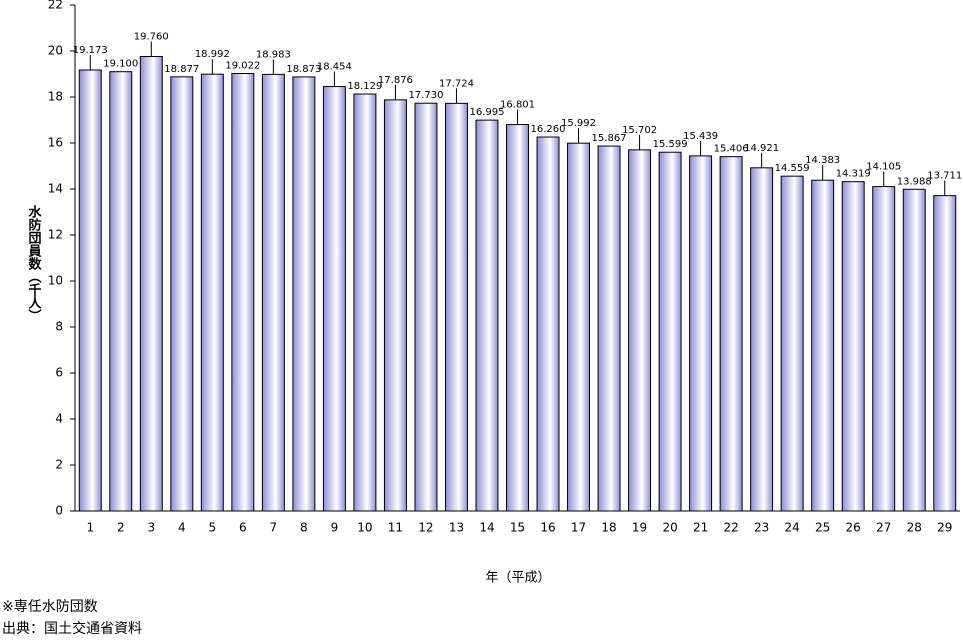 Image resolution: width=963 pixels, height=642 pixels. I want to click on x-tick-label: 27, so click(883, 528).